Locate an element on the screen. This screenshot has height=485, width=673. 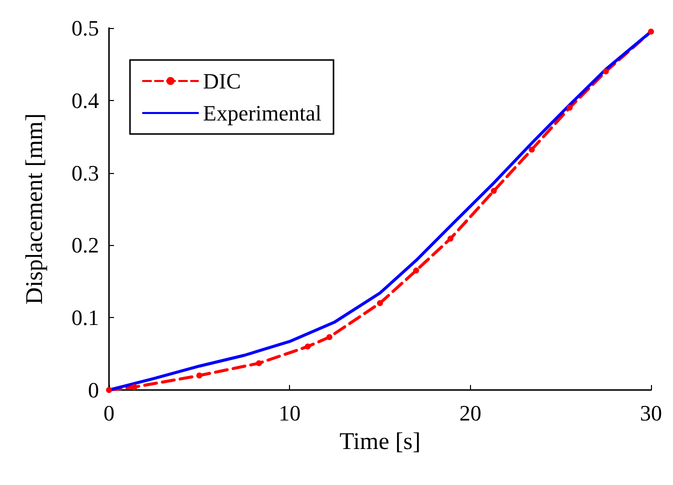
y-axis-title: Displacement [mm] is located at coordinates (35, 209).